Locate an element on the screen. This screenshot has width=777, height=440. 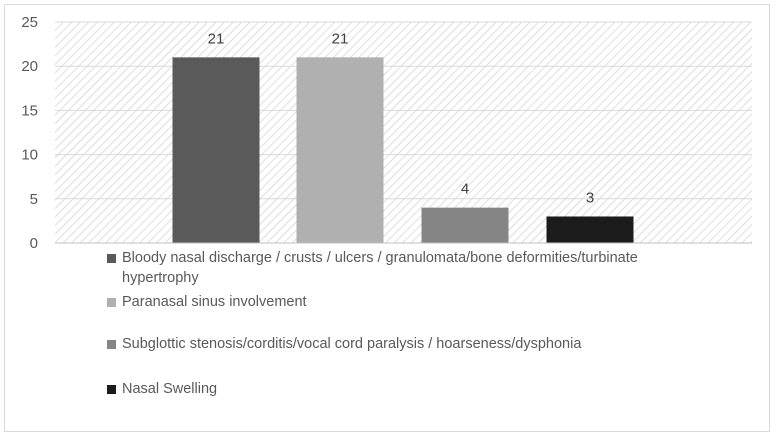
y-tick-label: 20 is located at coordinates (29, 66).